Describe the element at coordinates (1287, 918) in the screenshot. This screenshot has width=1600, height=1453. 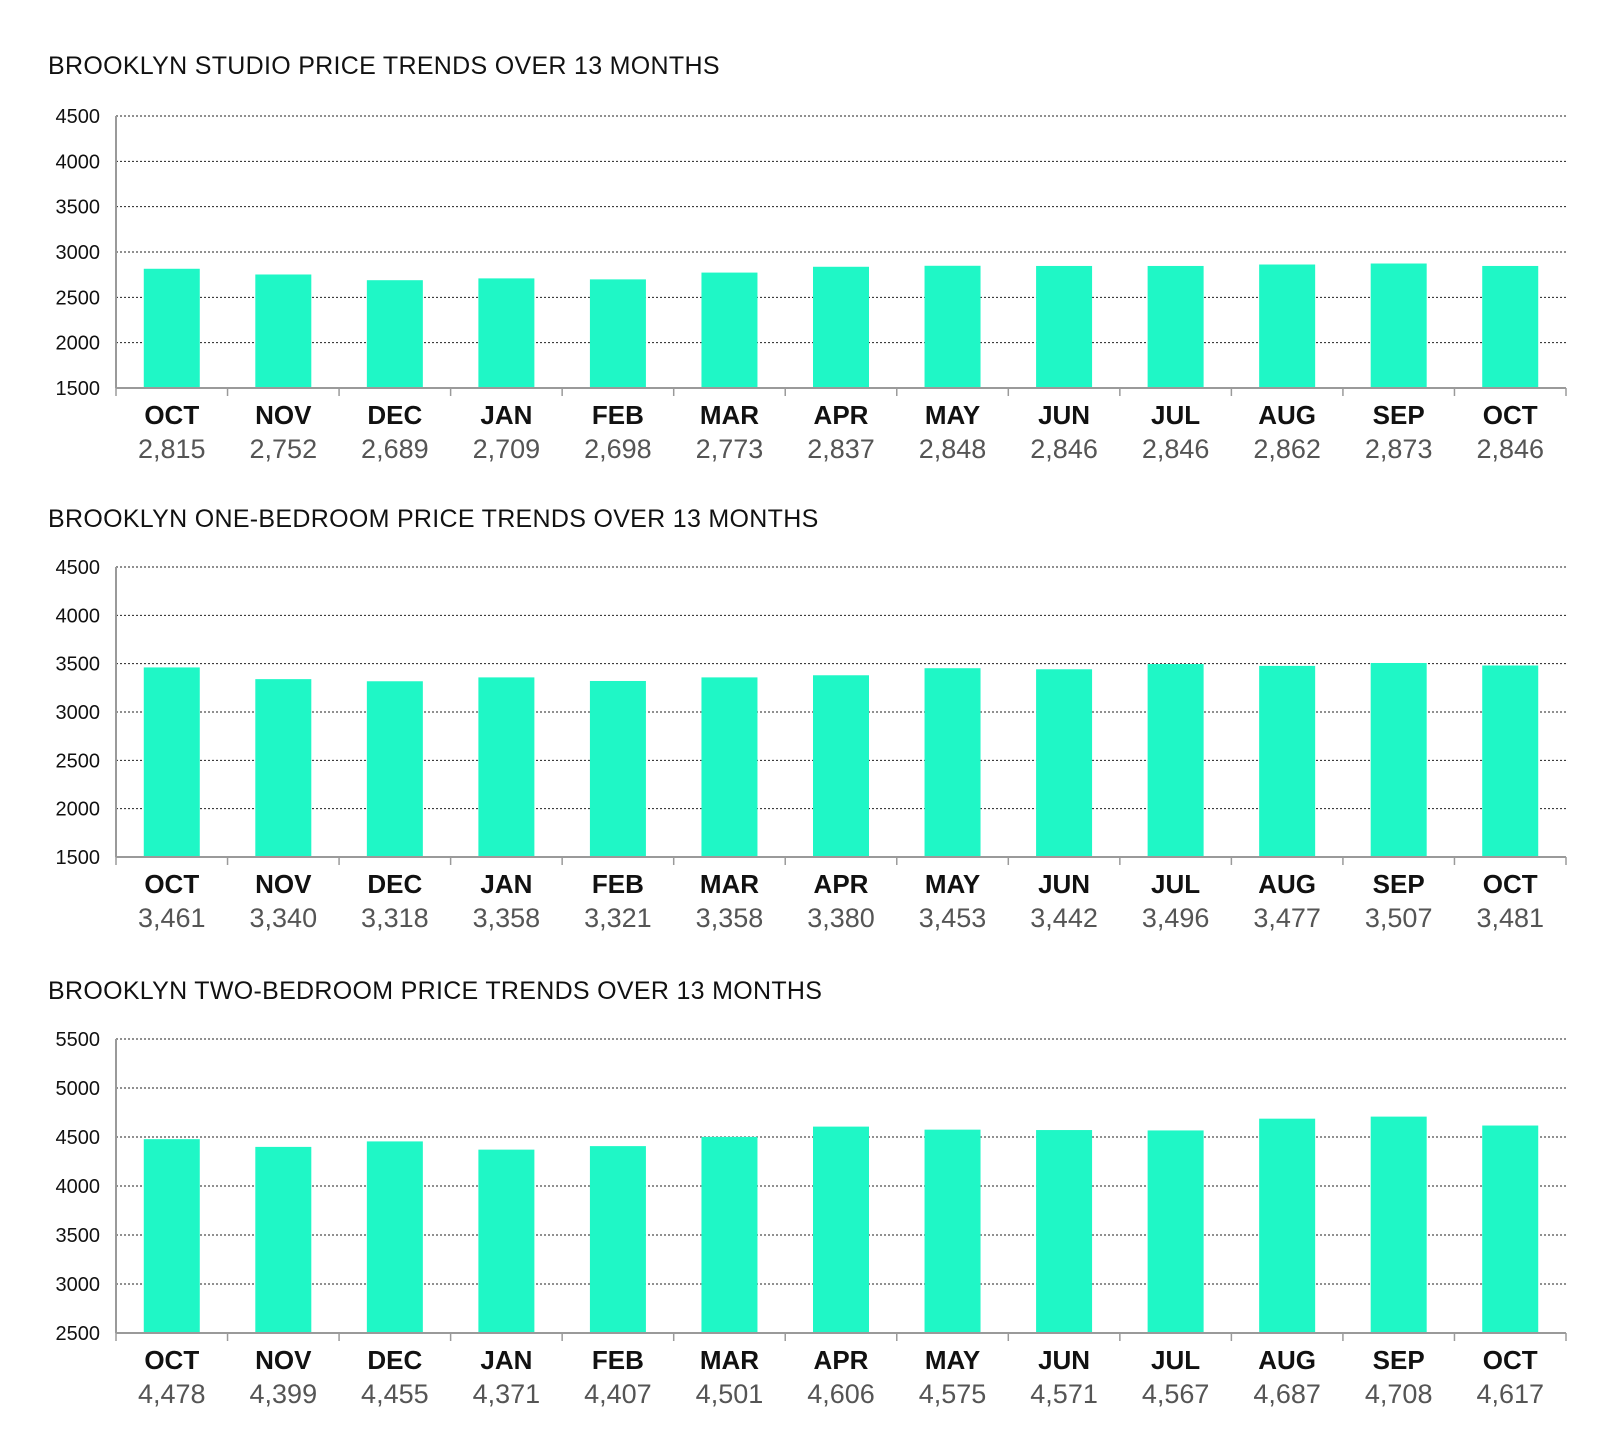
I see `data-label: 3,477` at that location.